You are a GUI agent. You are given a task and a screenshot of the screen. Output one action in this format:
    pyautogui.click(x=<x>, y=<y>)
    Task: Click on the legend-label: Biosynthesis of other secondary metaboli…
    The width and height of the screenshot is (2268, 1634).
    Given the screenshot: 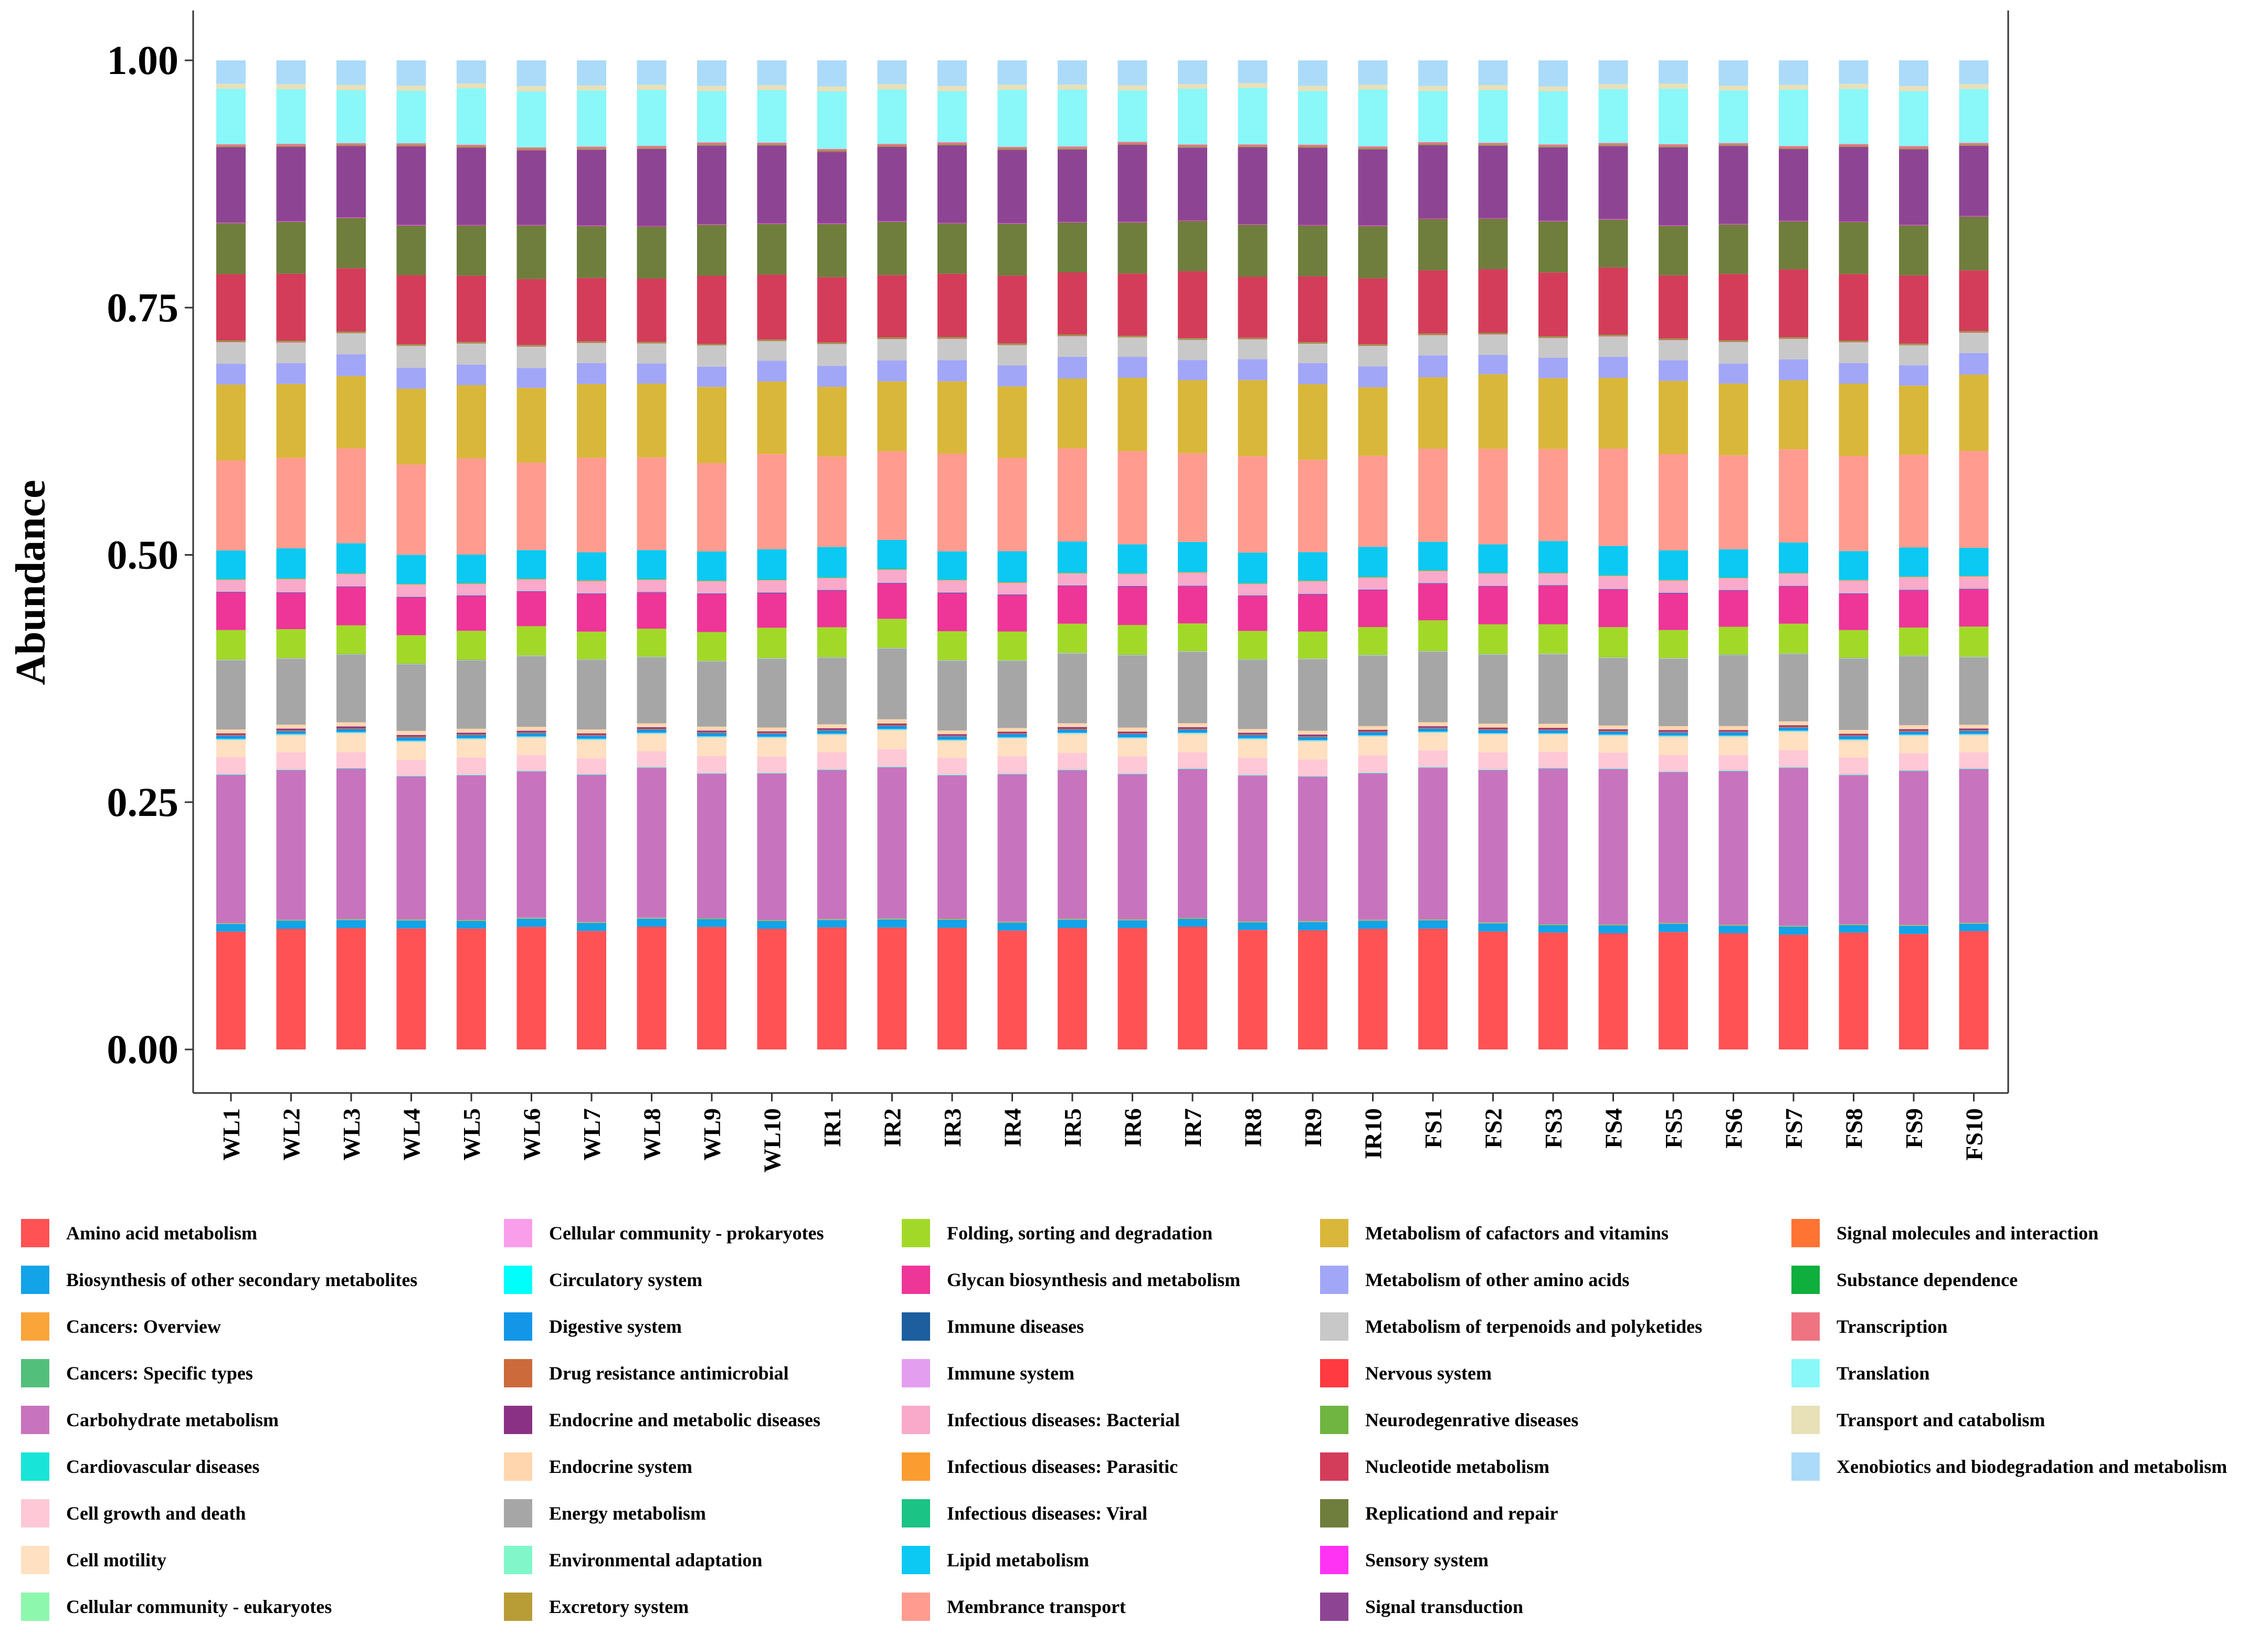 What is the action you would take?
    pyautogui.click(x=241, y=1279)
    